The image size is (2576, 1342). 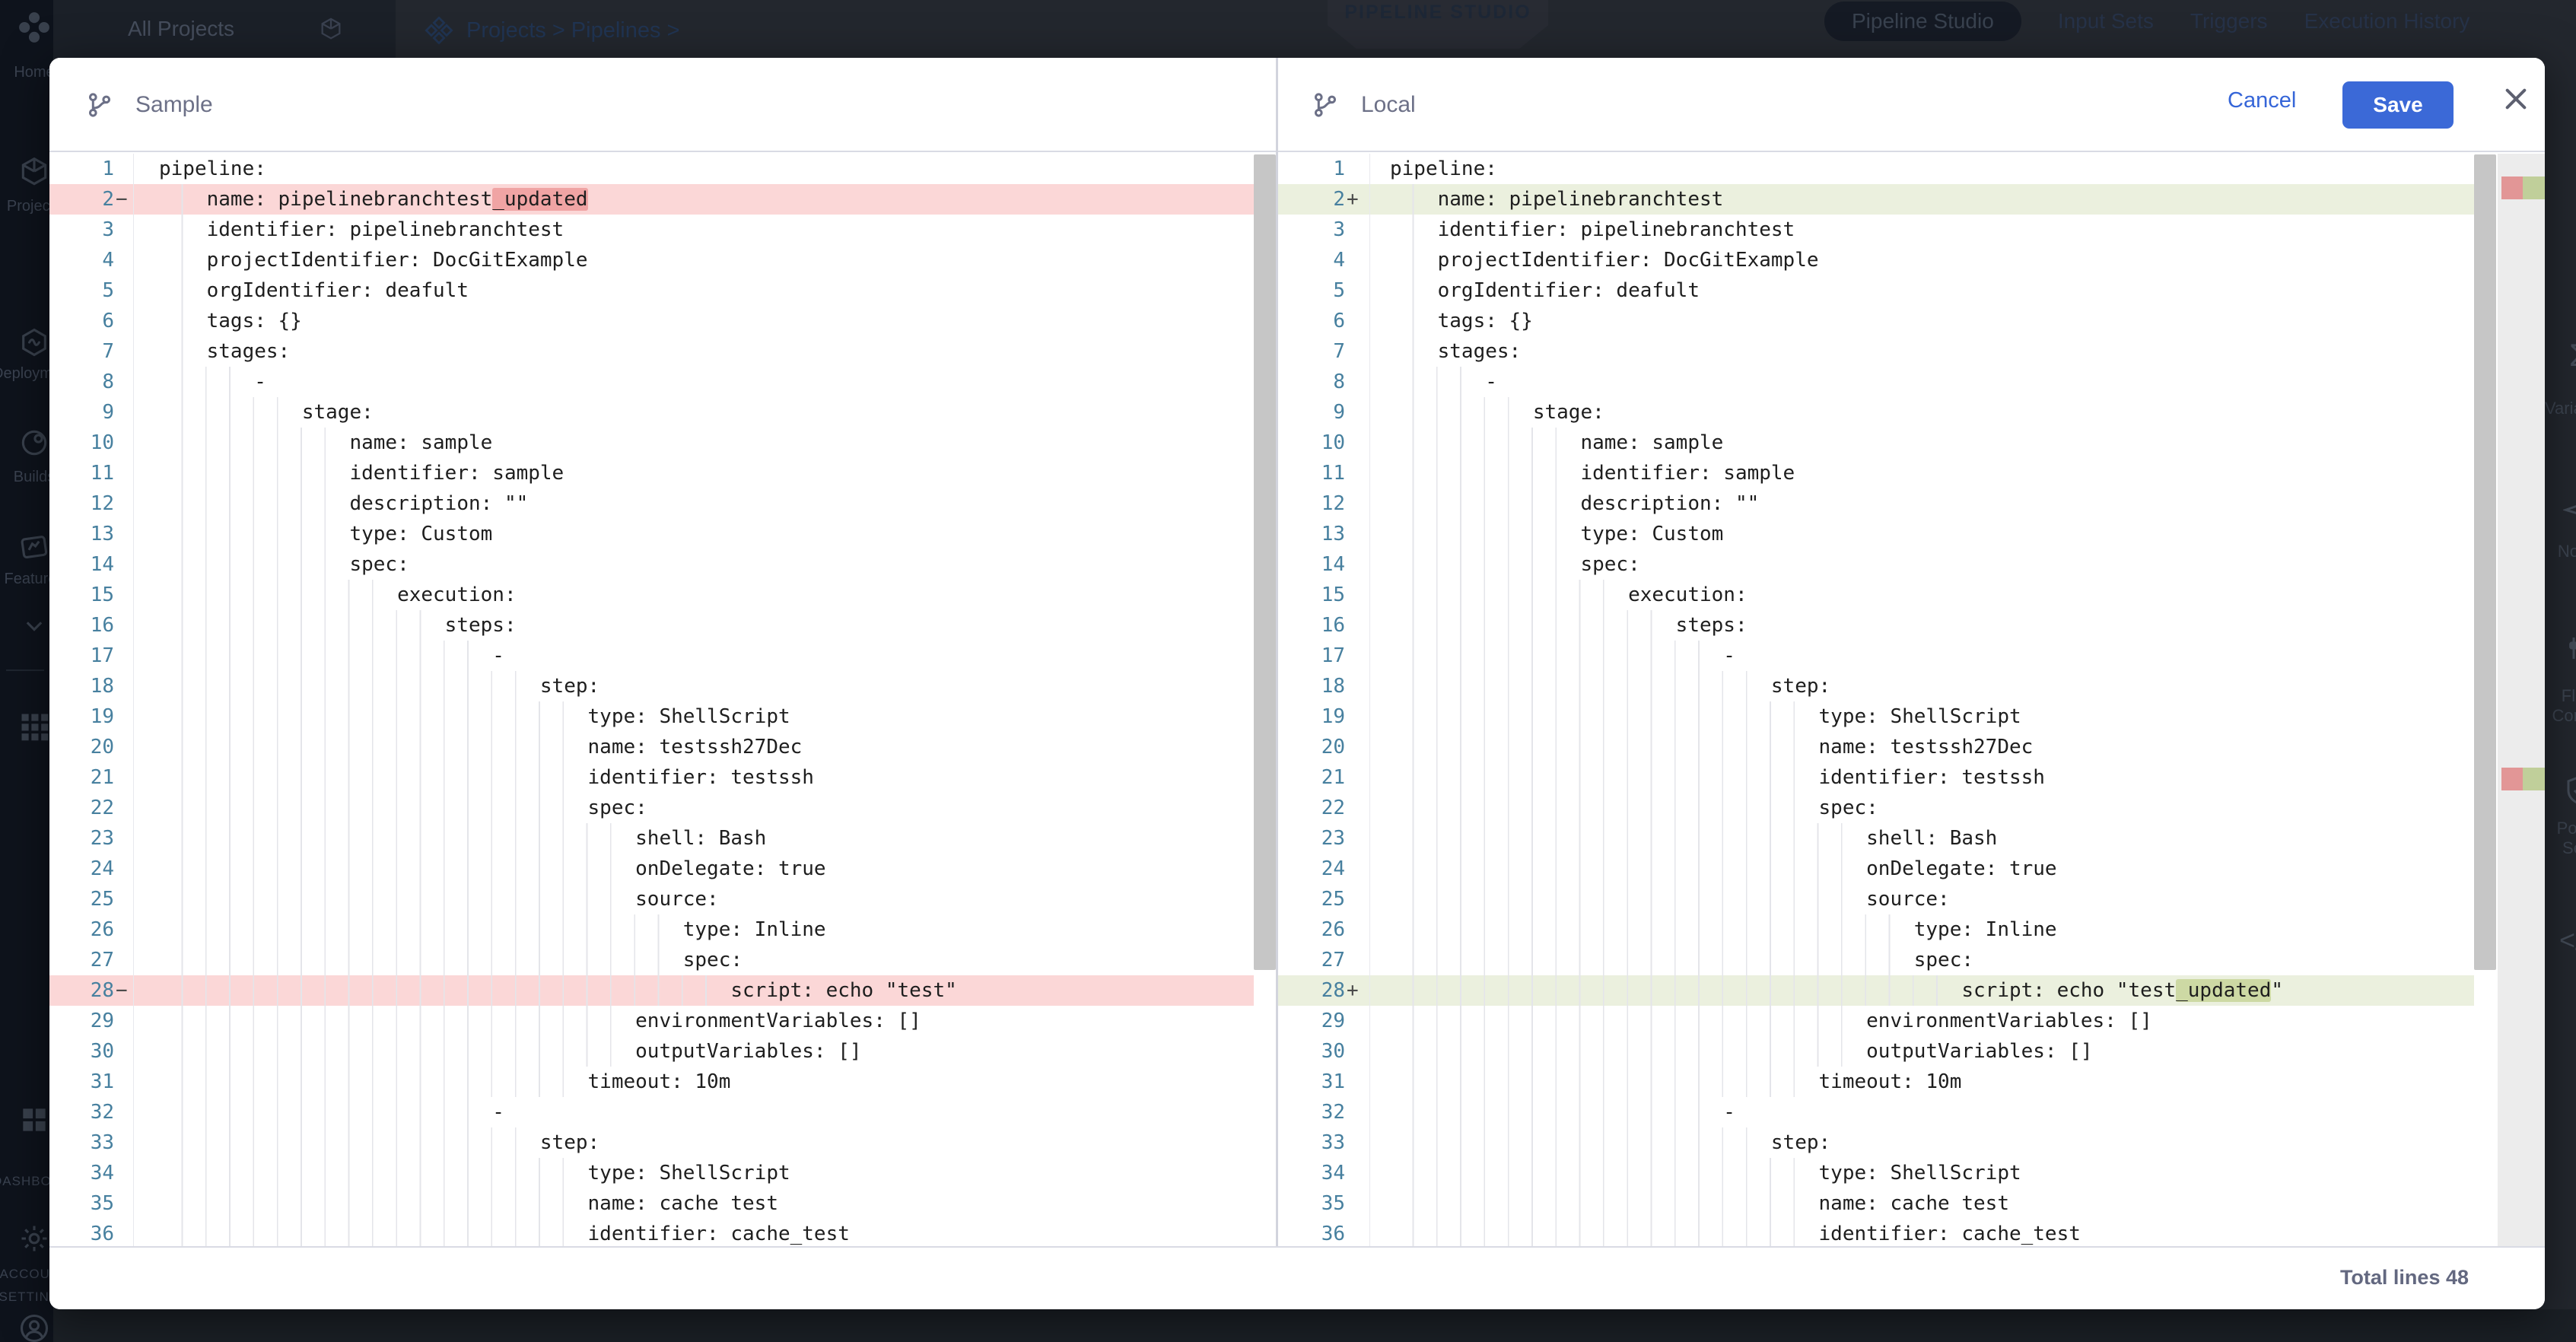 I want to click on features-flag-icon, so click(x=34, y=549).